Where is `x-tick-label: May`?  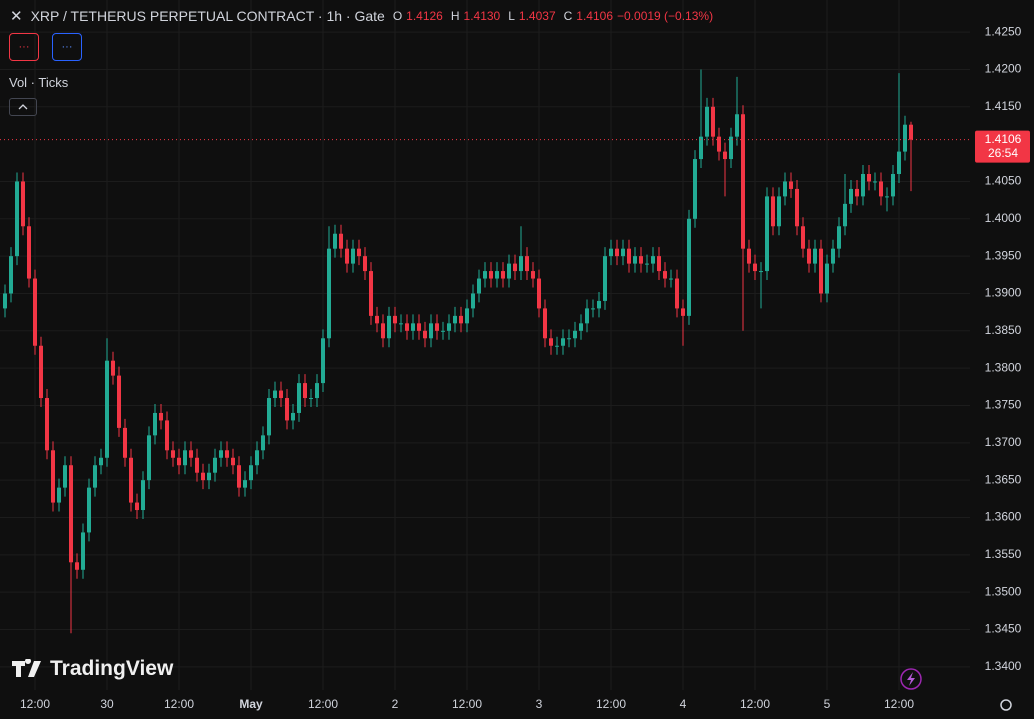 x-tick-label: May is located at coordinates (251, 704).